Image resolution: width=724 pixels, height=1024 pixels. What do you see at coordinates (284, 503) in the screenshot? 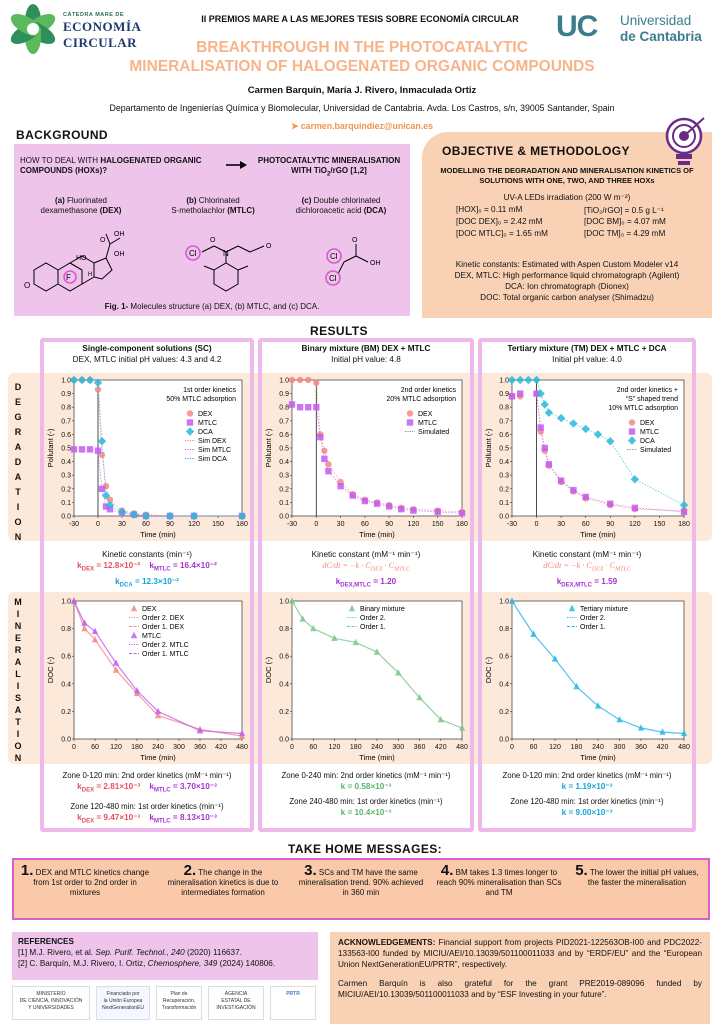
I see `y-tick-label: 0.1` at bounding box center [284, 503].